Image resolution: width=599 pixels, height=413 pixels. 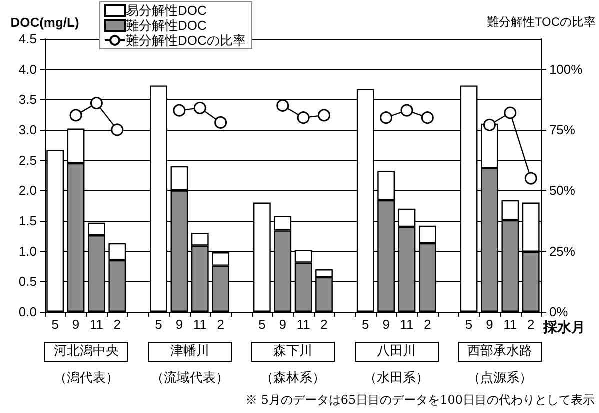 I want to click on x-axis-title: 採水月, so click(x=564, y=327).